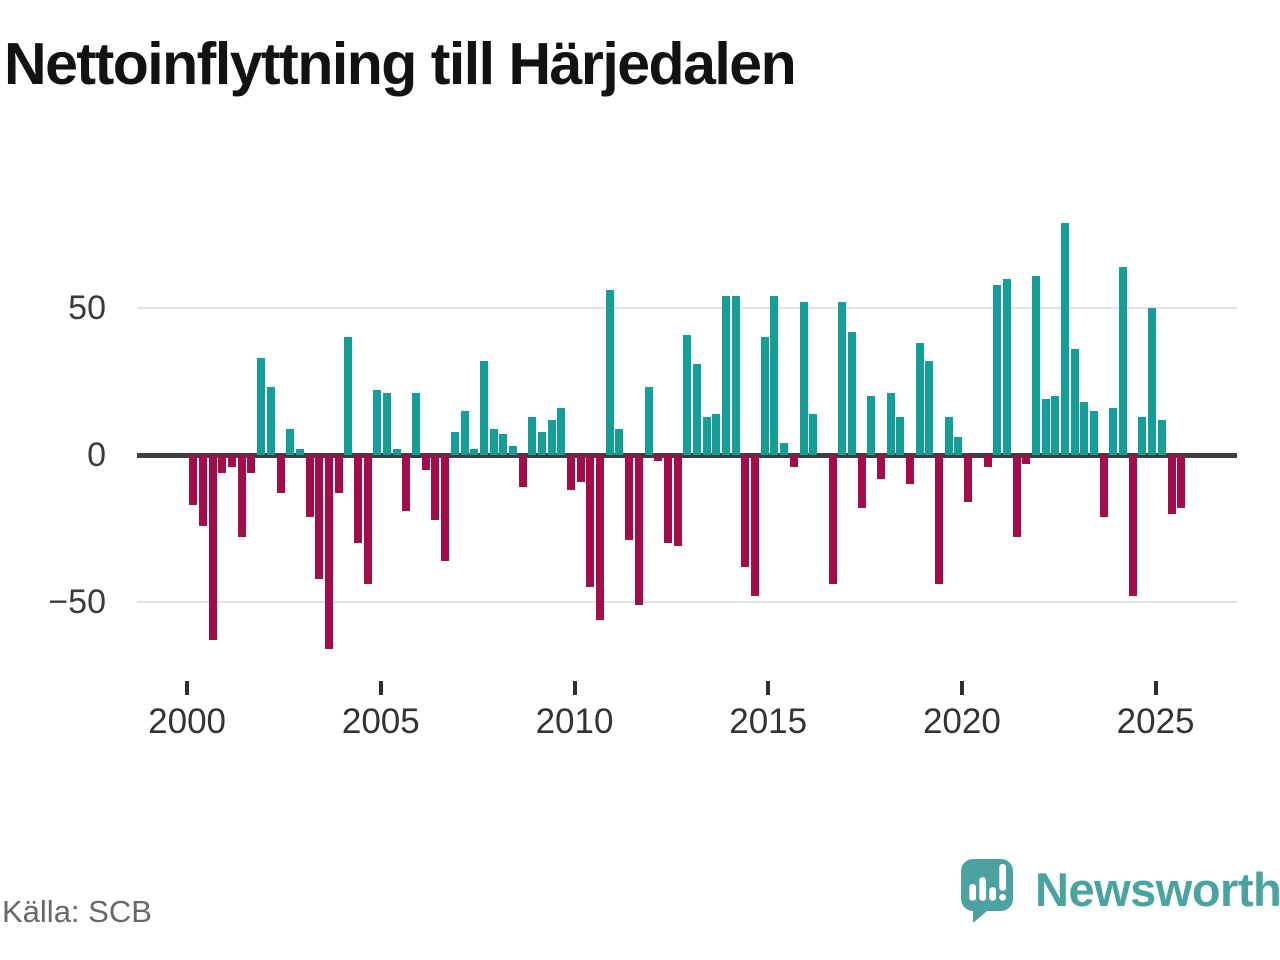 This screenshot has height=960, width=1280. I want to click on bar-2003Q2, so click(319, 517).